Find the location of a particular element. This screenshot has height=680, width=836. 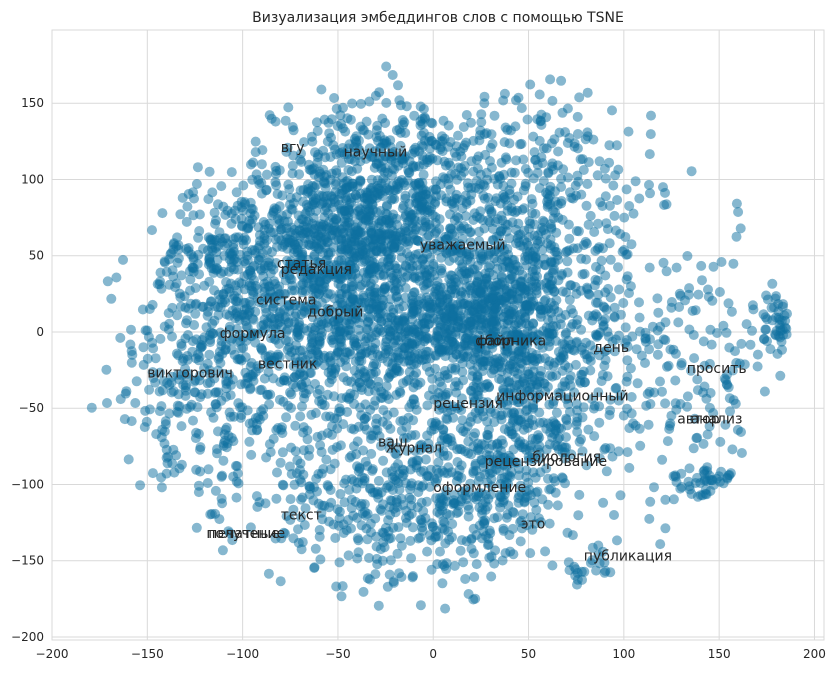

word-annotation: рецензирование is located at coordinates (546, 462).